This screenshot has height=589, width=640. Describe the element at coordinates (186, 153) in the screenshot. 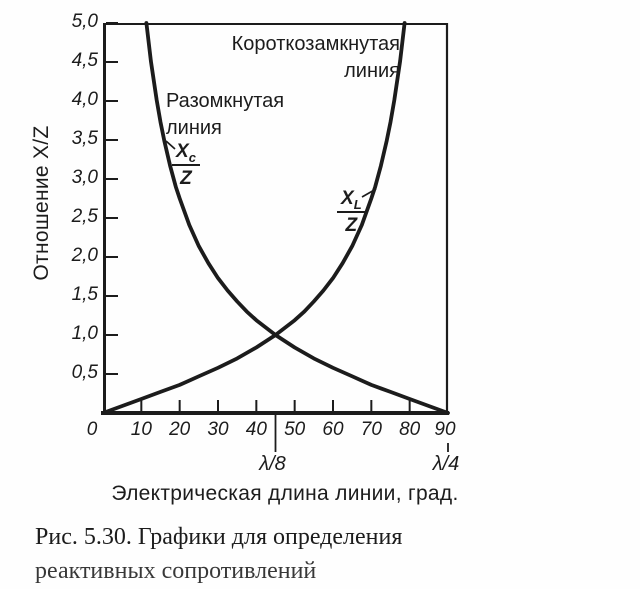

I see `fraction-numerator: Xc` at that location.